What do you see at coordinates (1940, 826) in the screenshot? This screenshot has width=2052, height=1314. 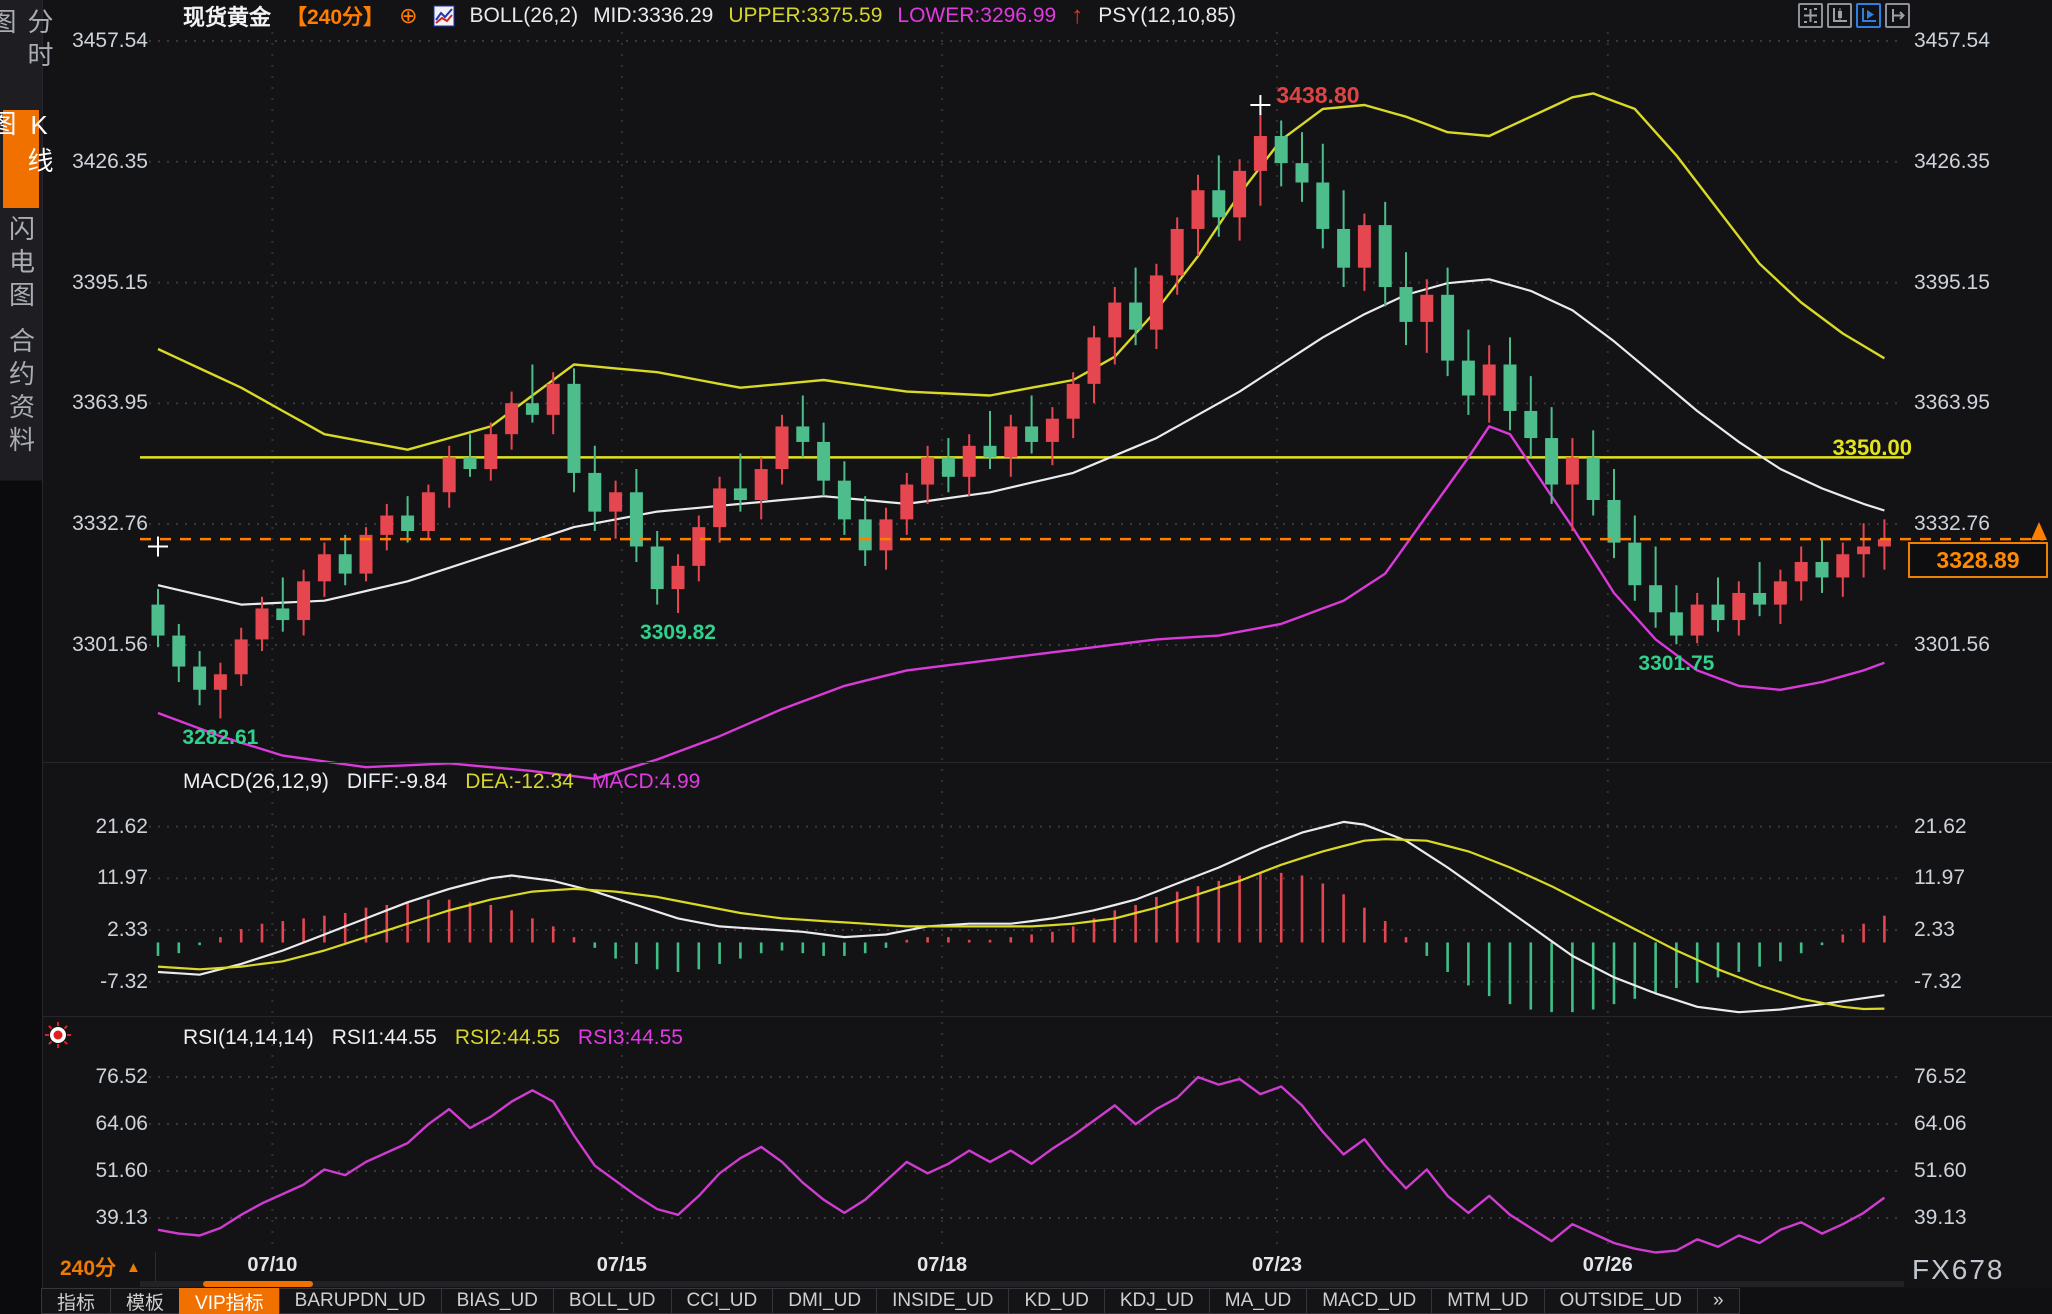 I see `macd-axis-right-label: 21.62` at bounding box center [1940, 826].